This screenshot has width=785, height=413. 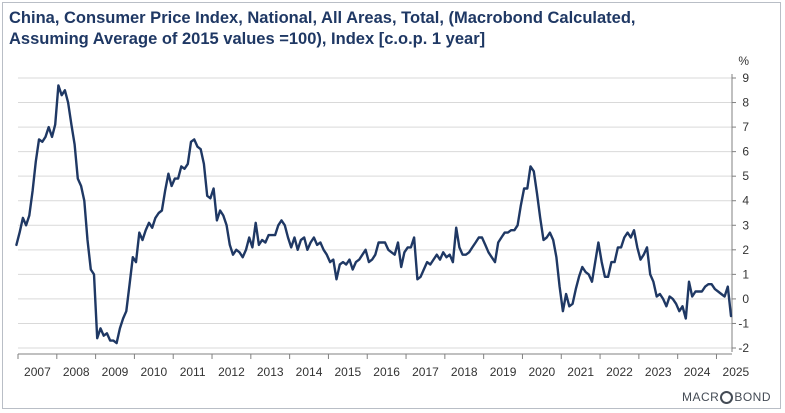 I want to click on x-tick-label: 2015, so click(x=347, y=372).